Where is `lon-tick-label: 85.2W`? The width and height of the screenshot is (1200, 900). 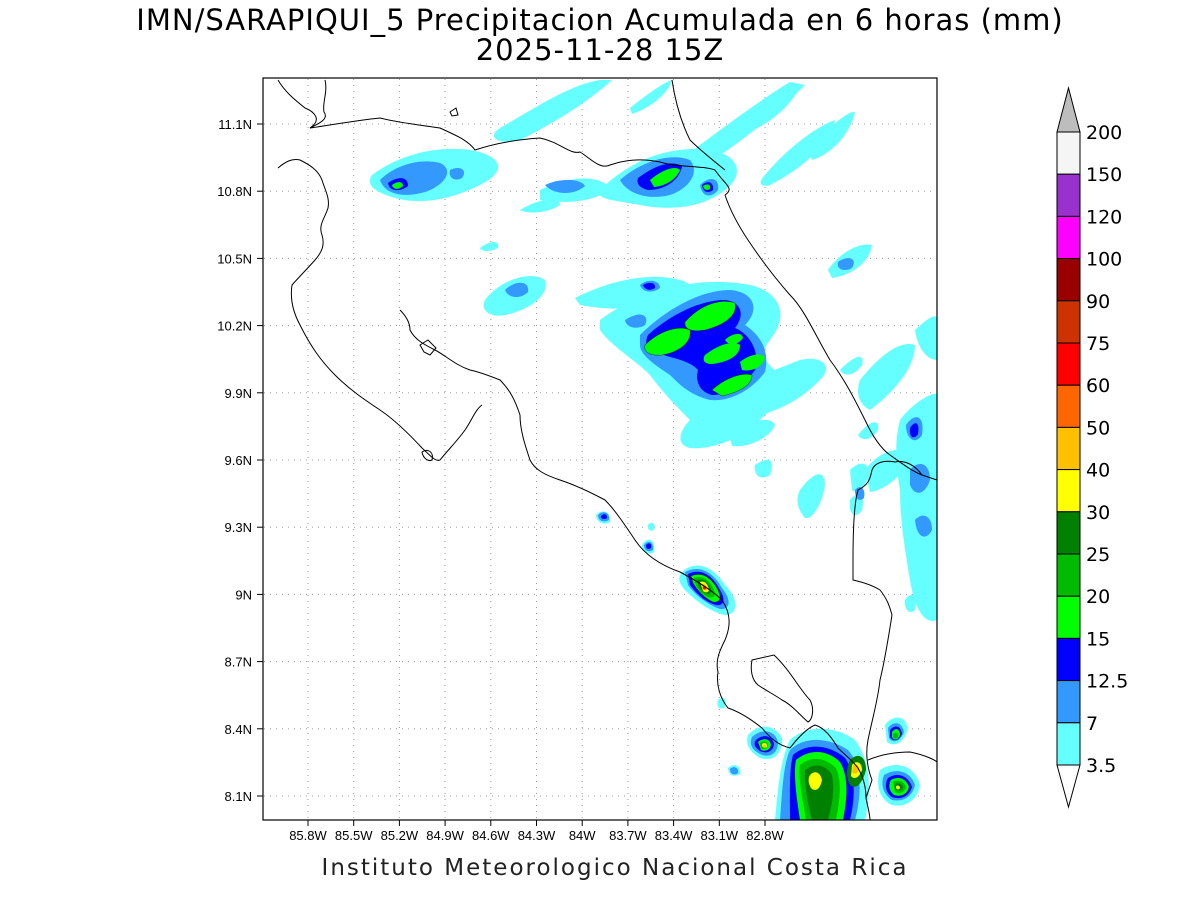 lon-tick-label: 85.2W is located at coordinates (400, 835).